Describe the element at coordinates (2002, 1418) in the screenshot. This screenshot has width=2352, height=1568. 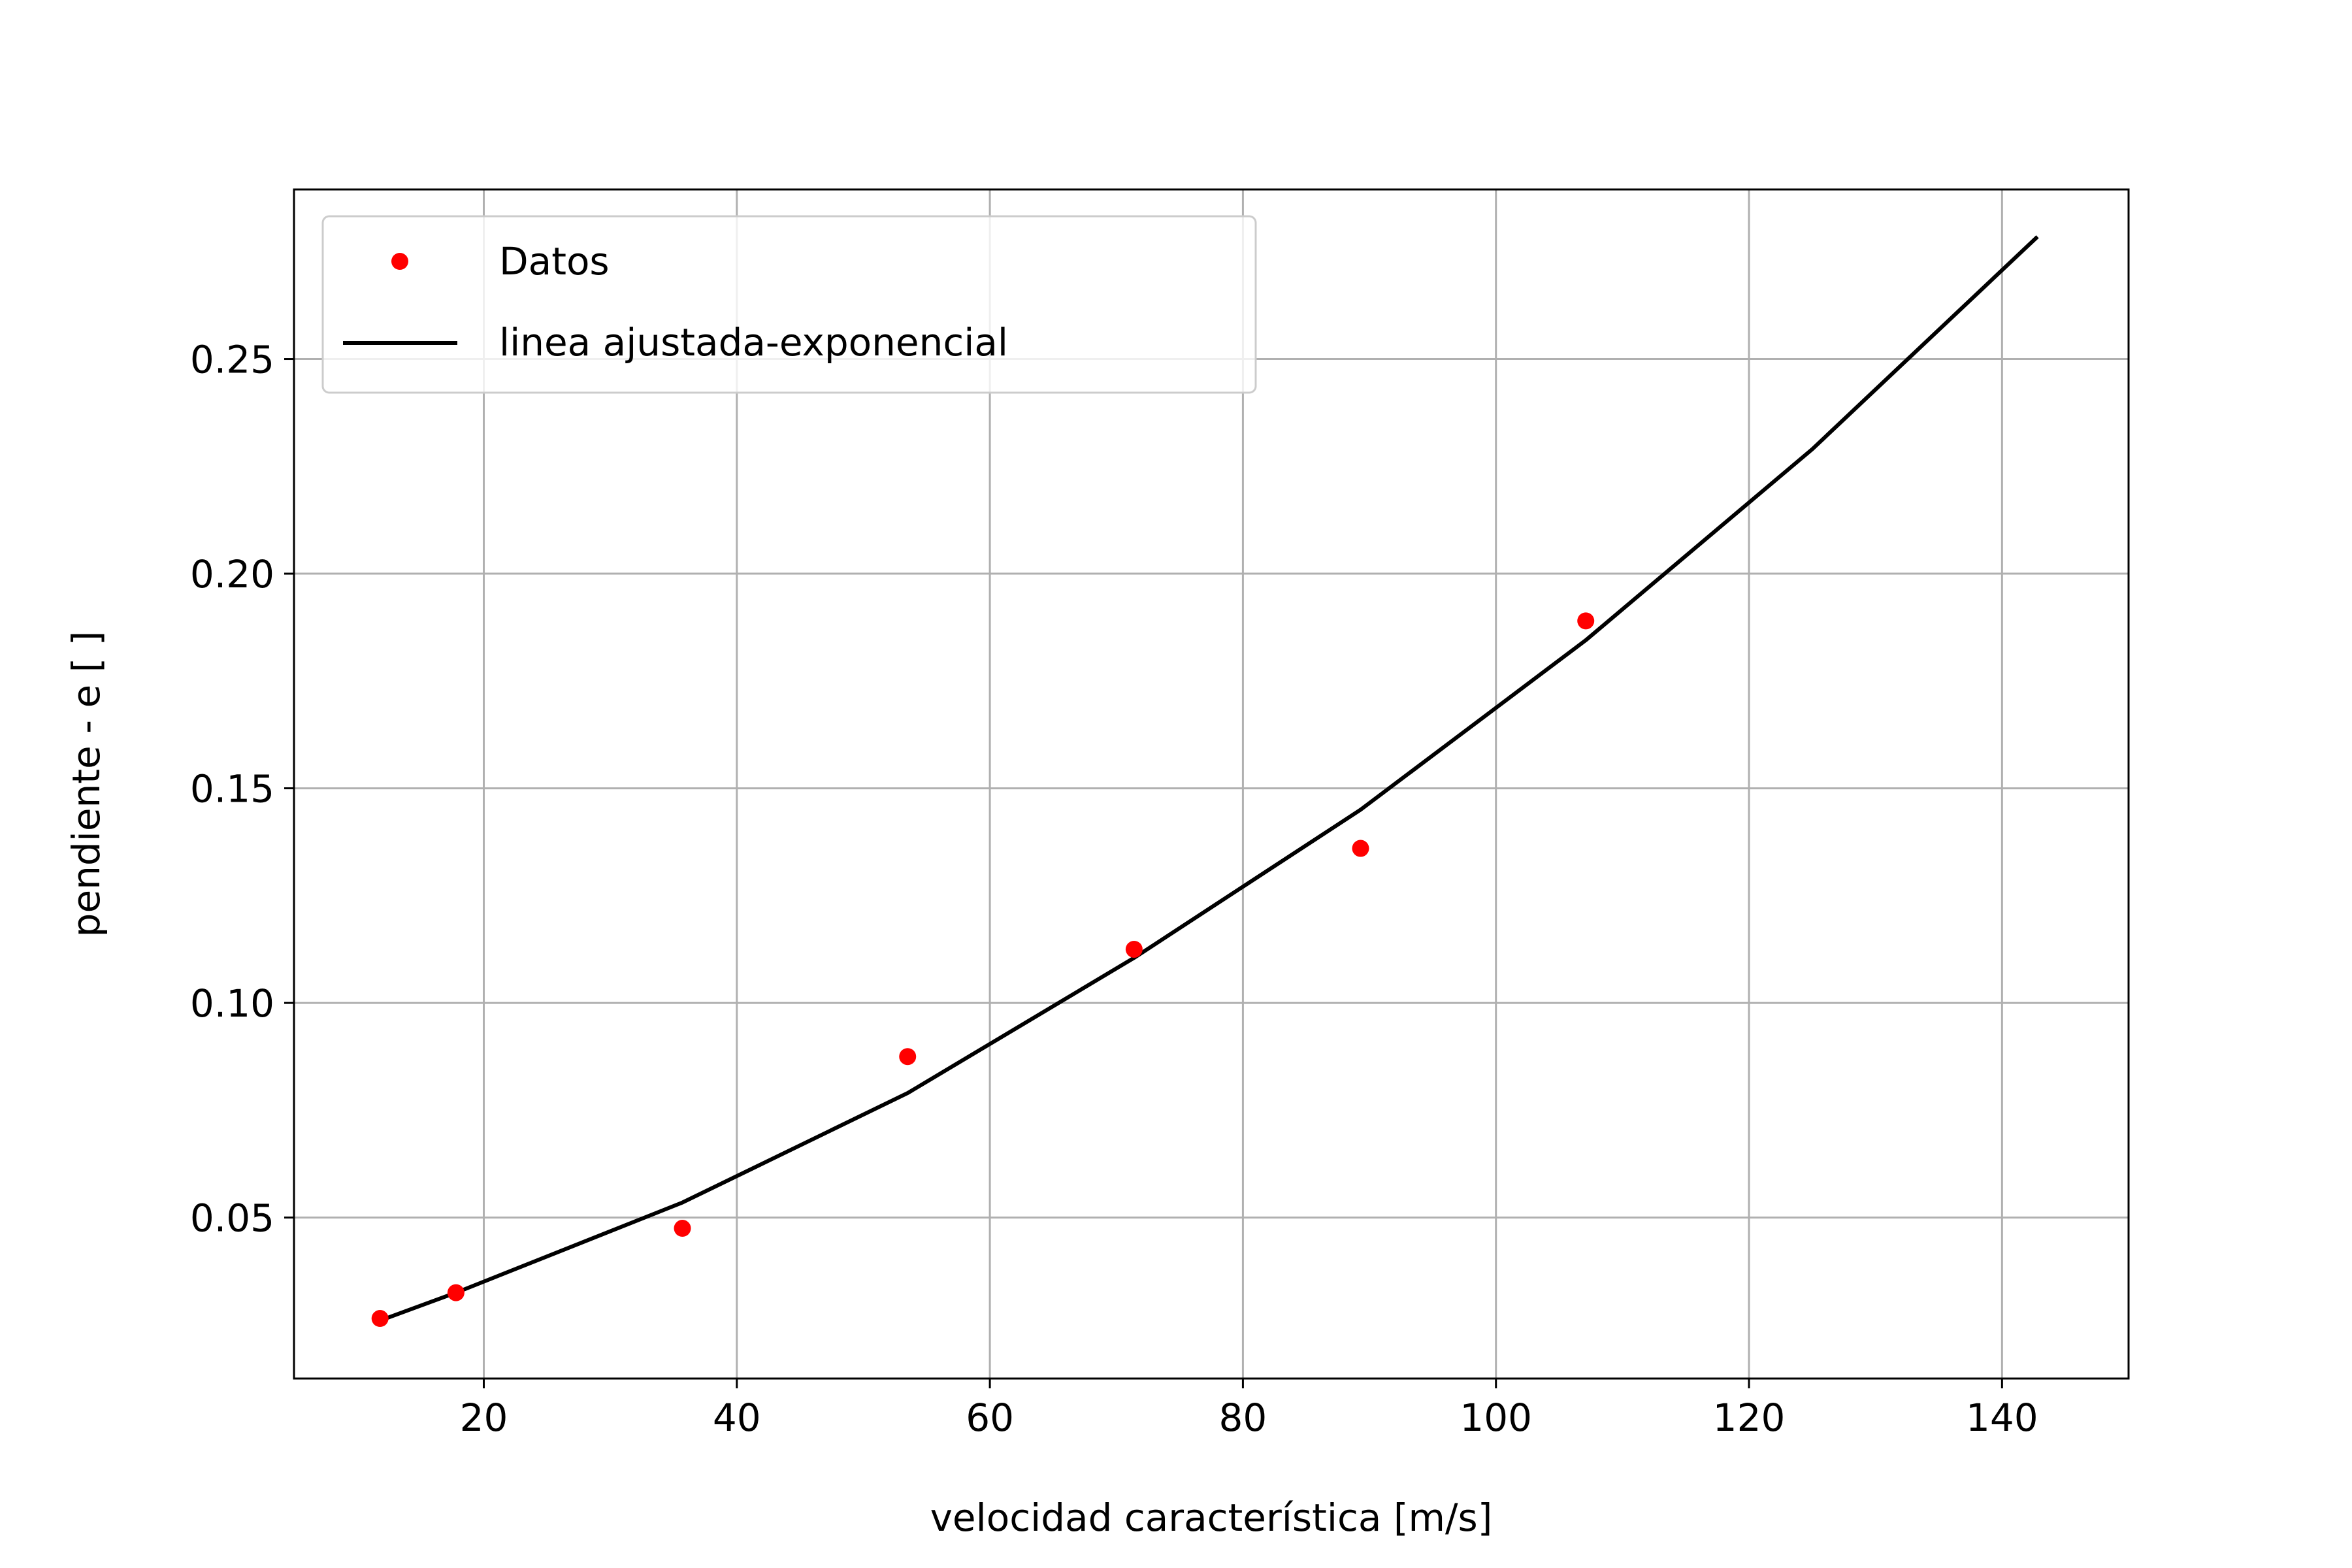
I see `x-tick-label: 140` at that location.